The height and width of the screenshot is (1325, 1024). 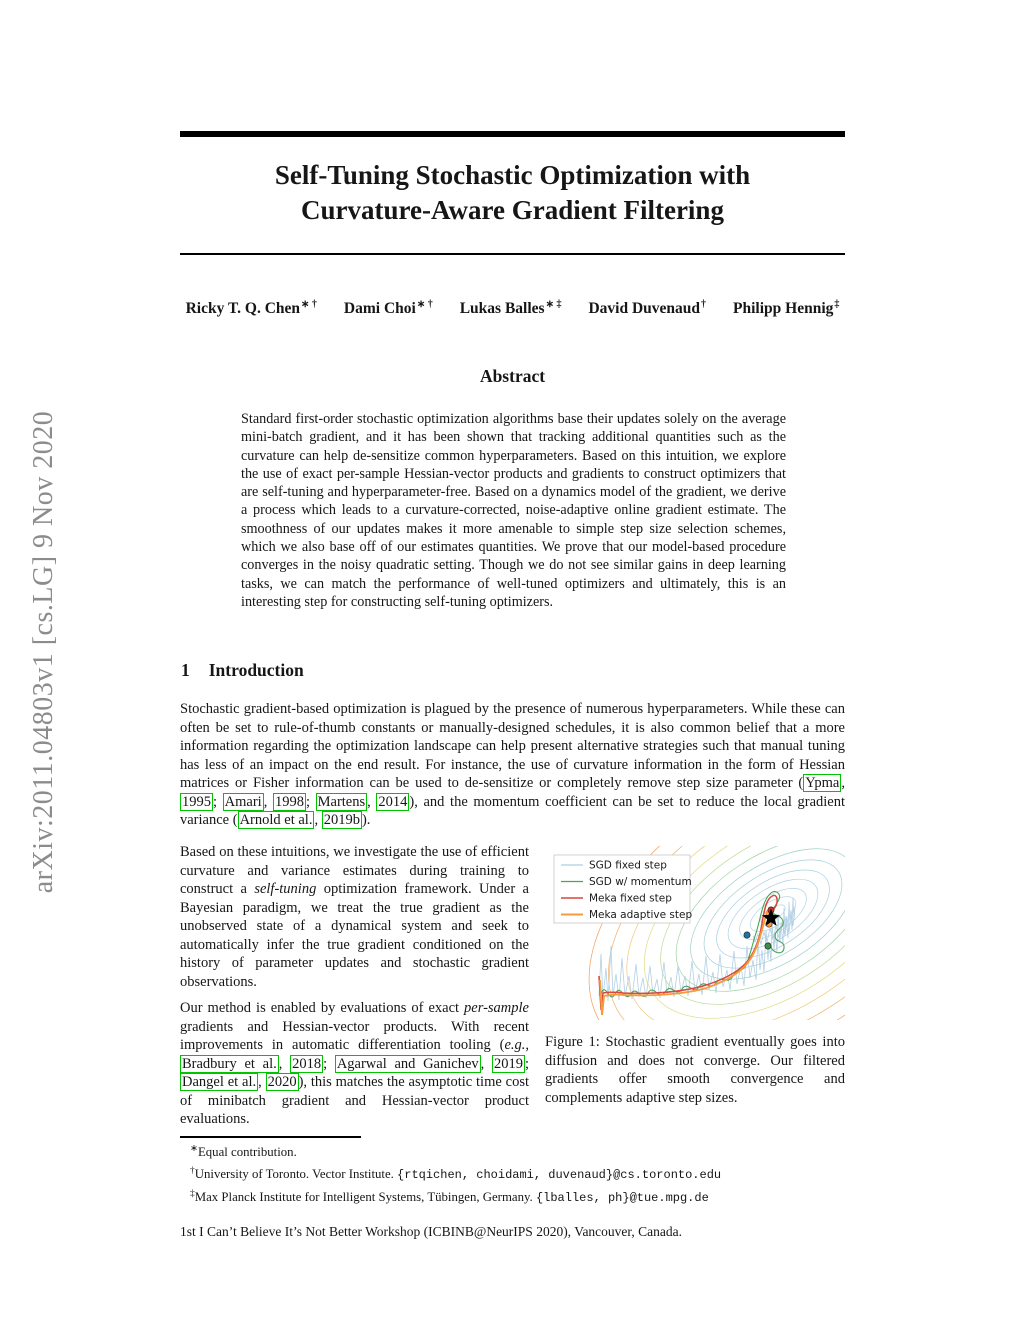 I want to click on text-segment: ‡, so click(x=192, y=1193).